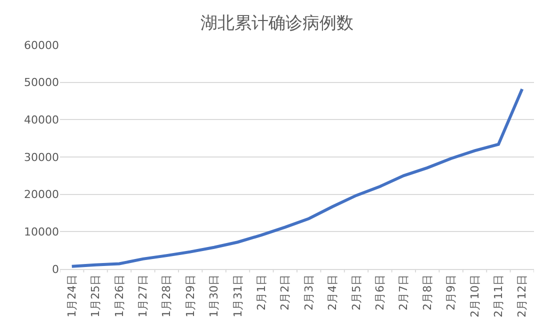 The width and height of the screenshot is (554, 334). Describe the element at coordinates (143, 296) in the screenshot. I see `x-tick-label: 1月27日` at that location.